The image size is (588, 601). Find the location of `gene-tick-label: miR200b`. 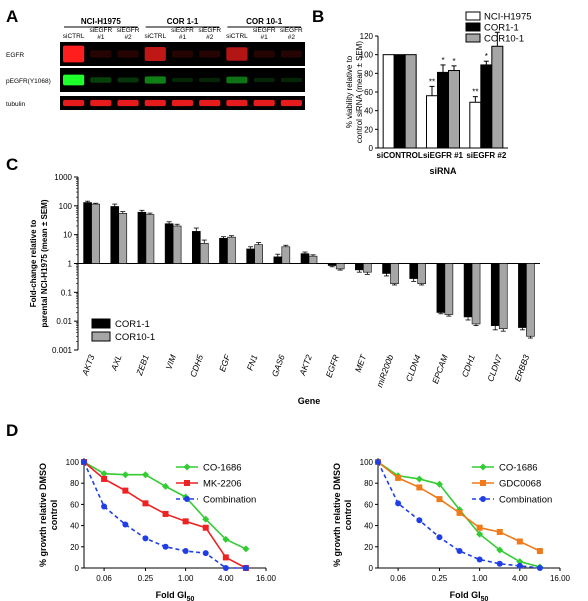

gene-tick-label: miR200b is located at coordinates (384, 371).